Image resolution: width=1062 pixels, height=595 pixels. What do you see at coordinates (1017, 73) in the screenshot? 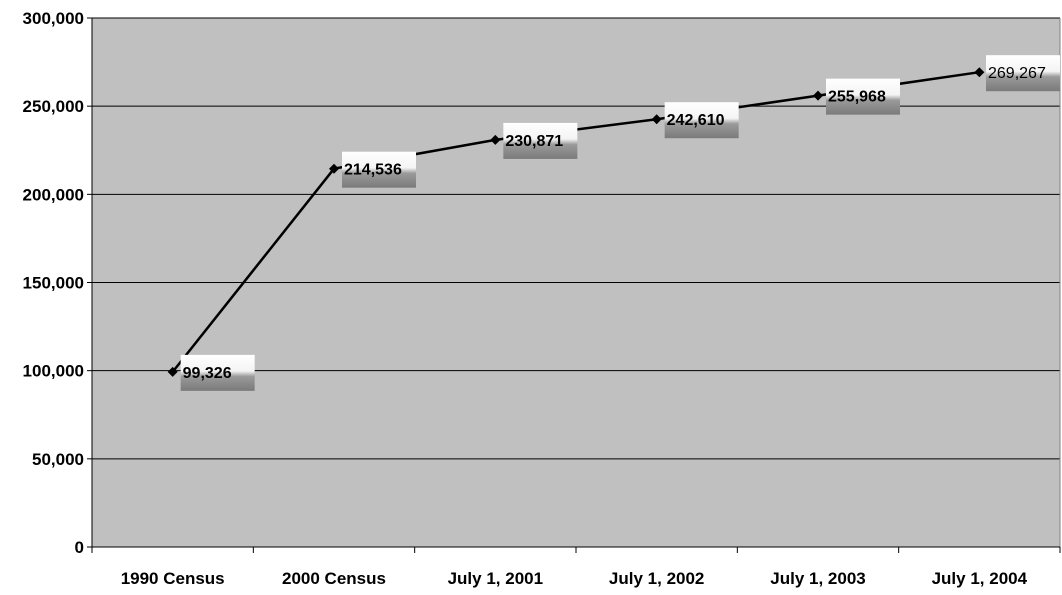
I see `data-label: 269,267` at bounding box center [1017, 73].